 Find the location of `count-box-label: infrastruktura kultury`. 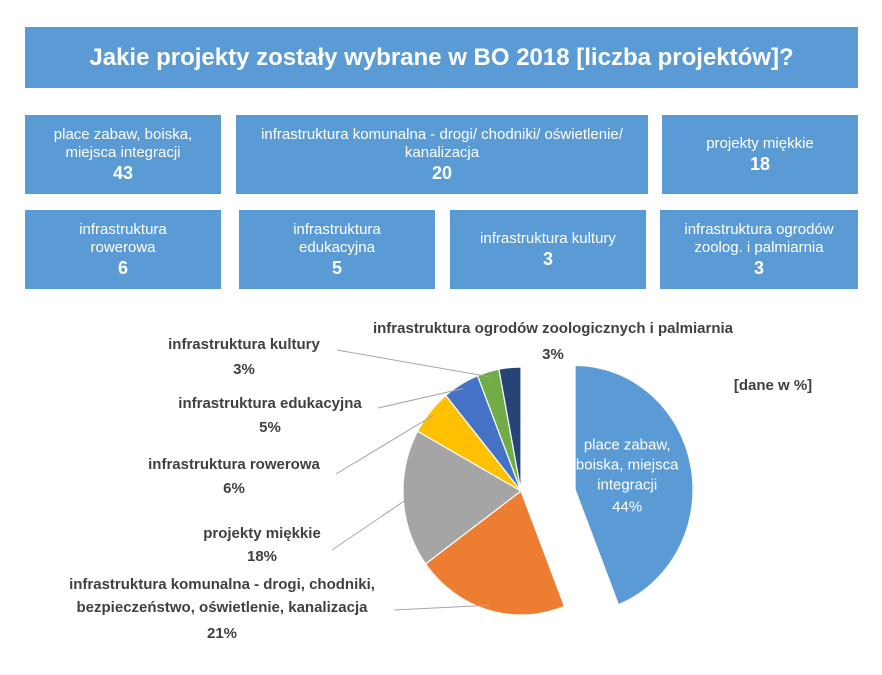

count-box-label: infrastruktura kultury is located at coordinates (548, 238).